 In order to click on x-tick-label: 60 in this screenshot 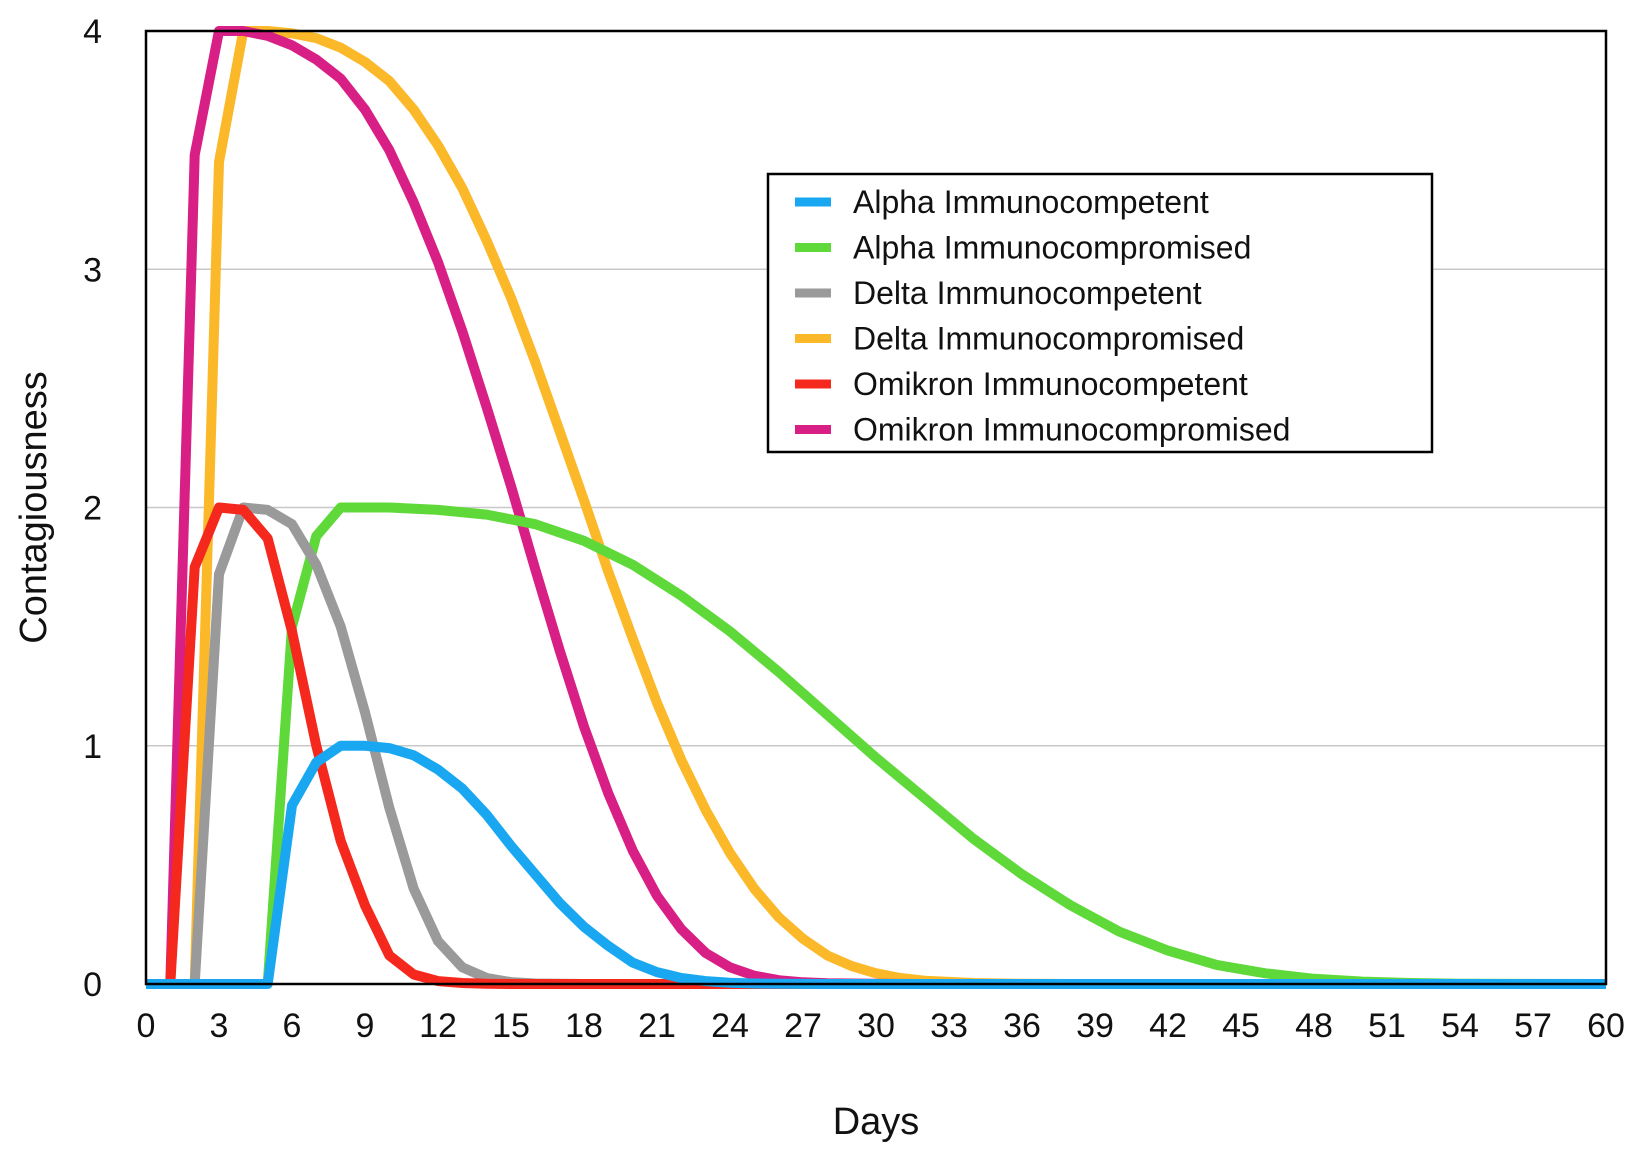, I will do `click(1606, 1026)`.